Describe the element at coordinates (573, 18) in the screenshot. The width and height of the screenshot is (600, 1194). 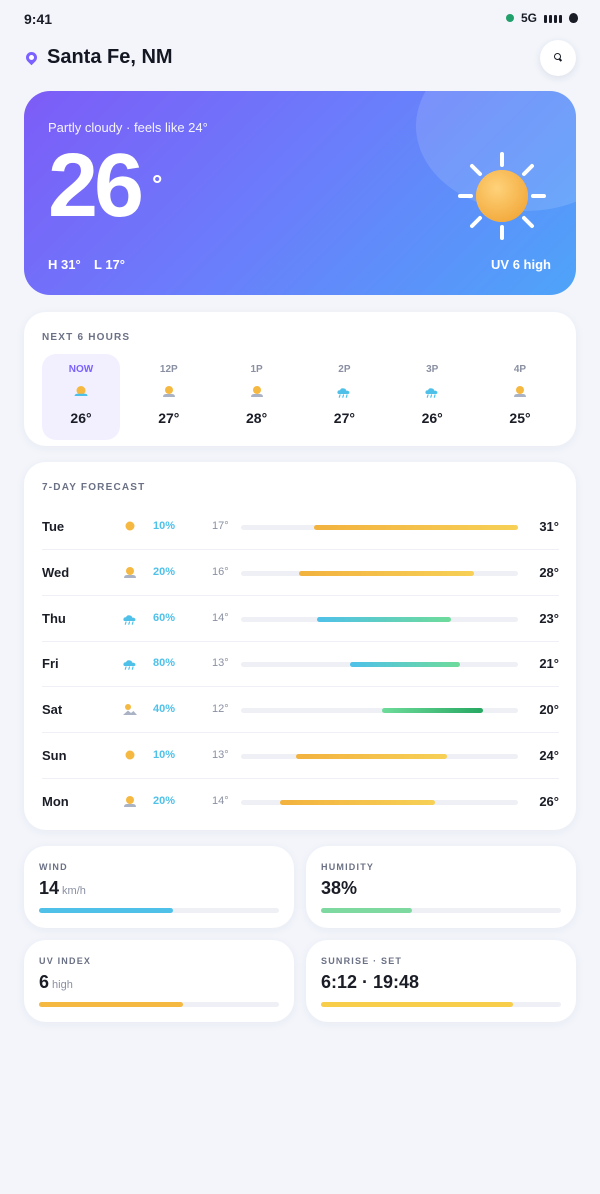
I see `battery-icon` at that location.